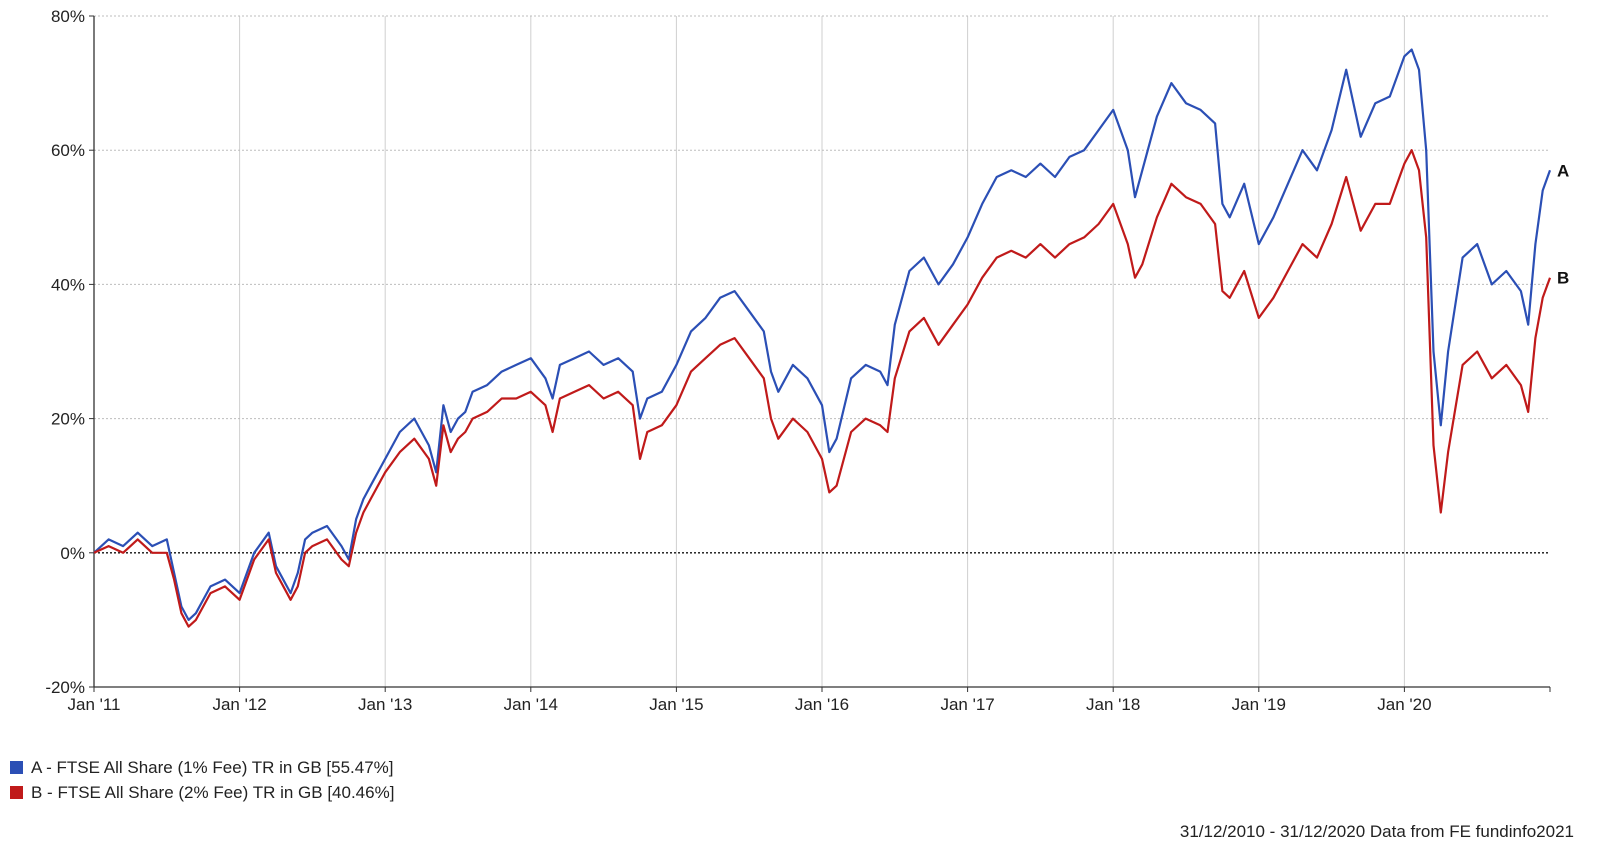 This screenshot has height=857, width=1600. Describe the element at coordinates (16, 792) in the screenshot. I see `legend-swatch-b` at that location.